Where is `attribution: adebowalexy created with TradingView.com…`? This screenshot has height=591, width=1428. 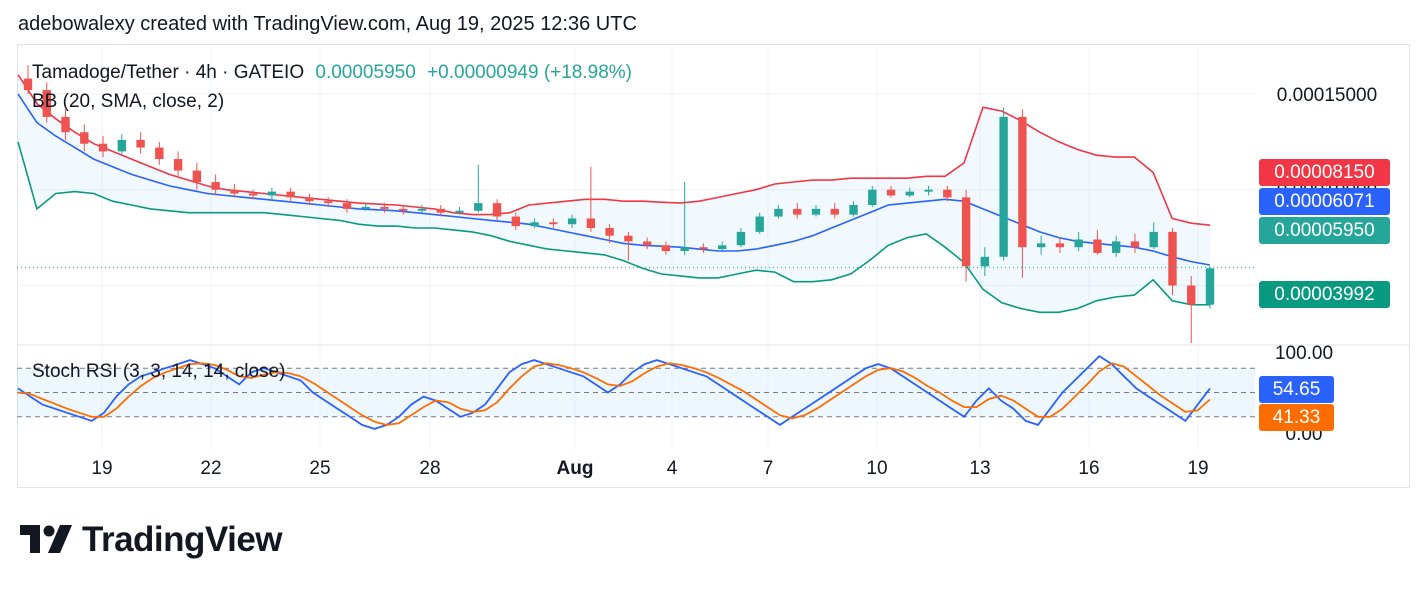
attribution: adebowalexy created with TradingView.com… is located at coordinates (327, 24).